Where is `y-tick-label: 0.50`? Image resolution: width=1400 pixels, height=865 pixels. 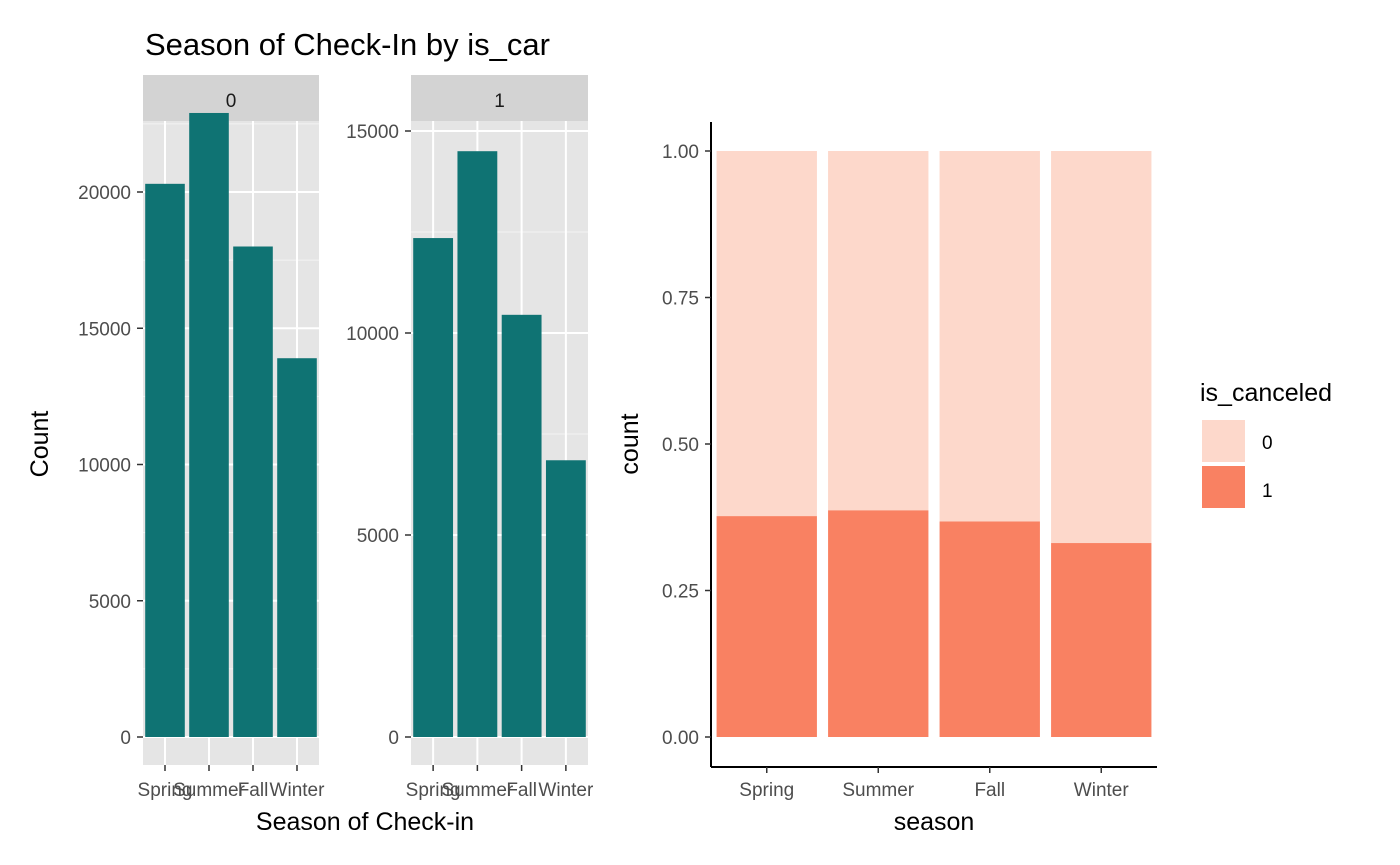 y-tick-label: 0.50 is located at coordinates (680, 445).